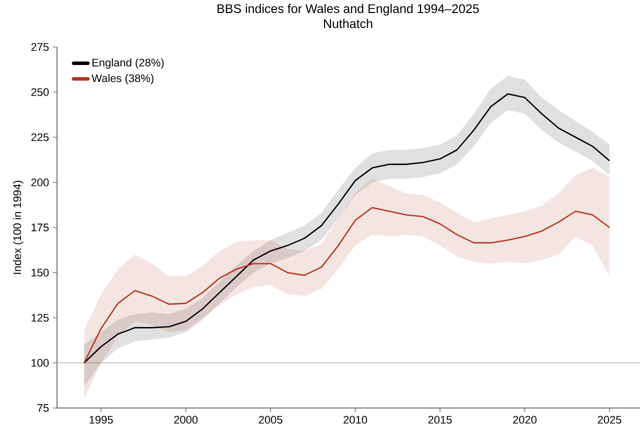 The height and width of the screenshot is (434, 643). Describe the element at coordinates (186, 420) in the screenshot. I see `x-tick-label: 2000` at that location.